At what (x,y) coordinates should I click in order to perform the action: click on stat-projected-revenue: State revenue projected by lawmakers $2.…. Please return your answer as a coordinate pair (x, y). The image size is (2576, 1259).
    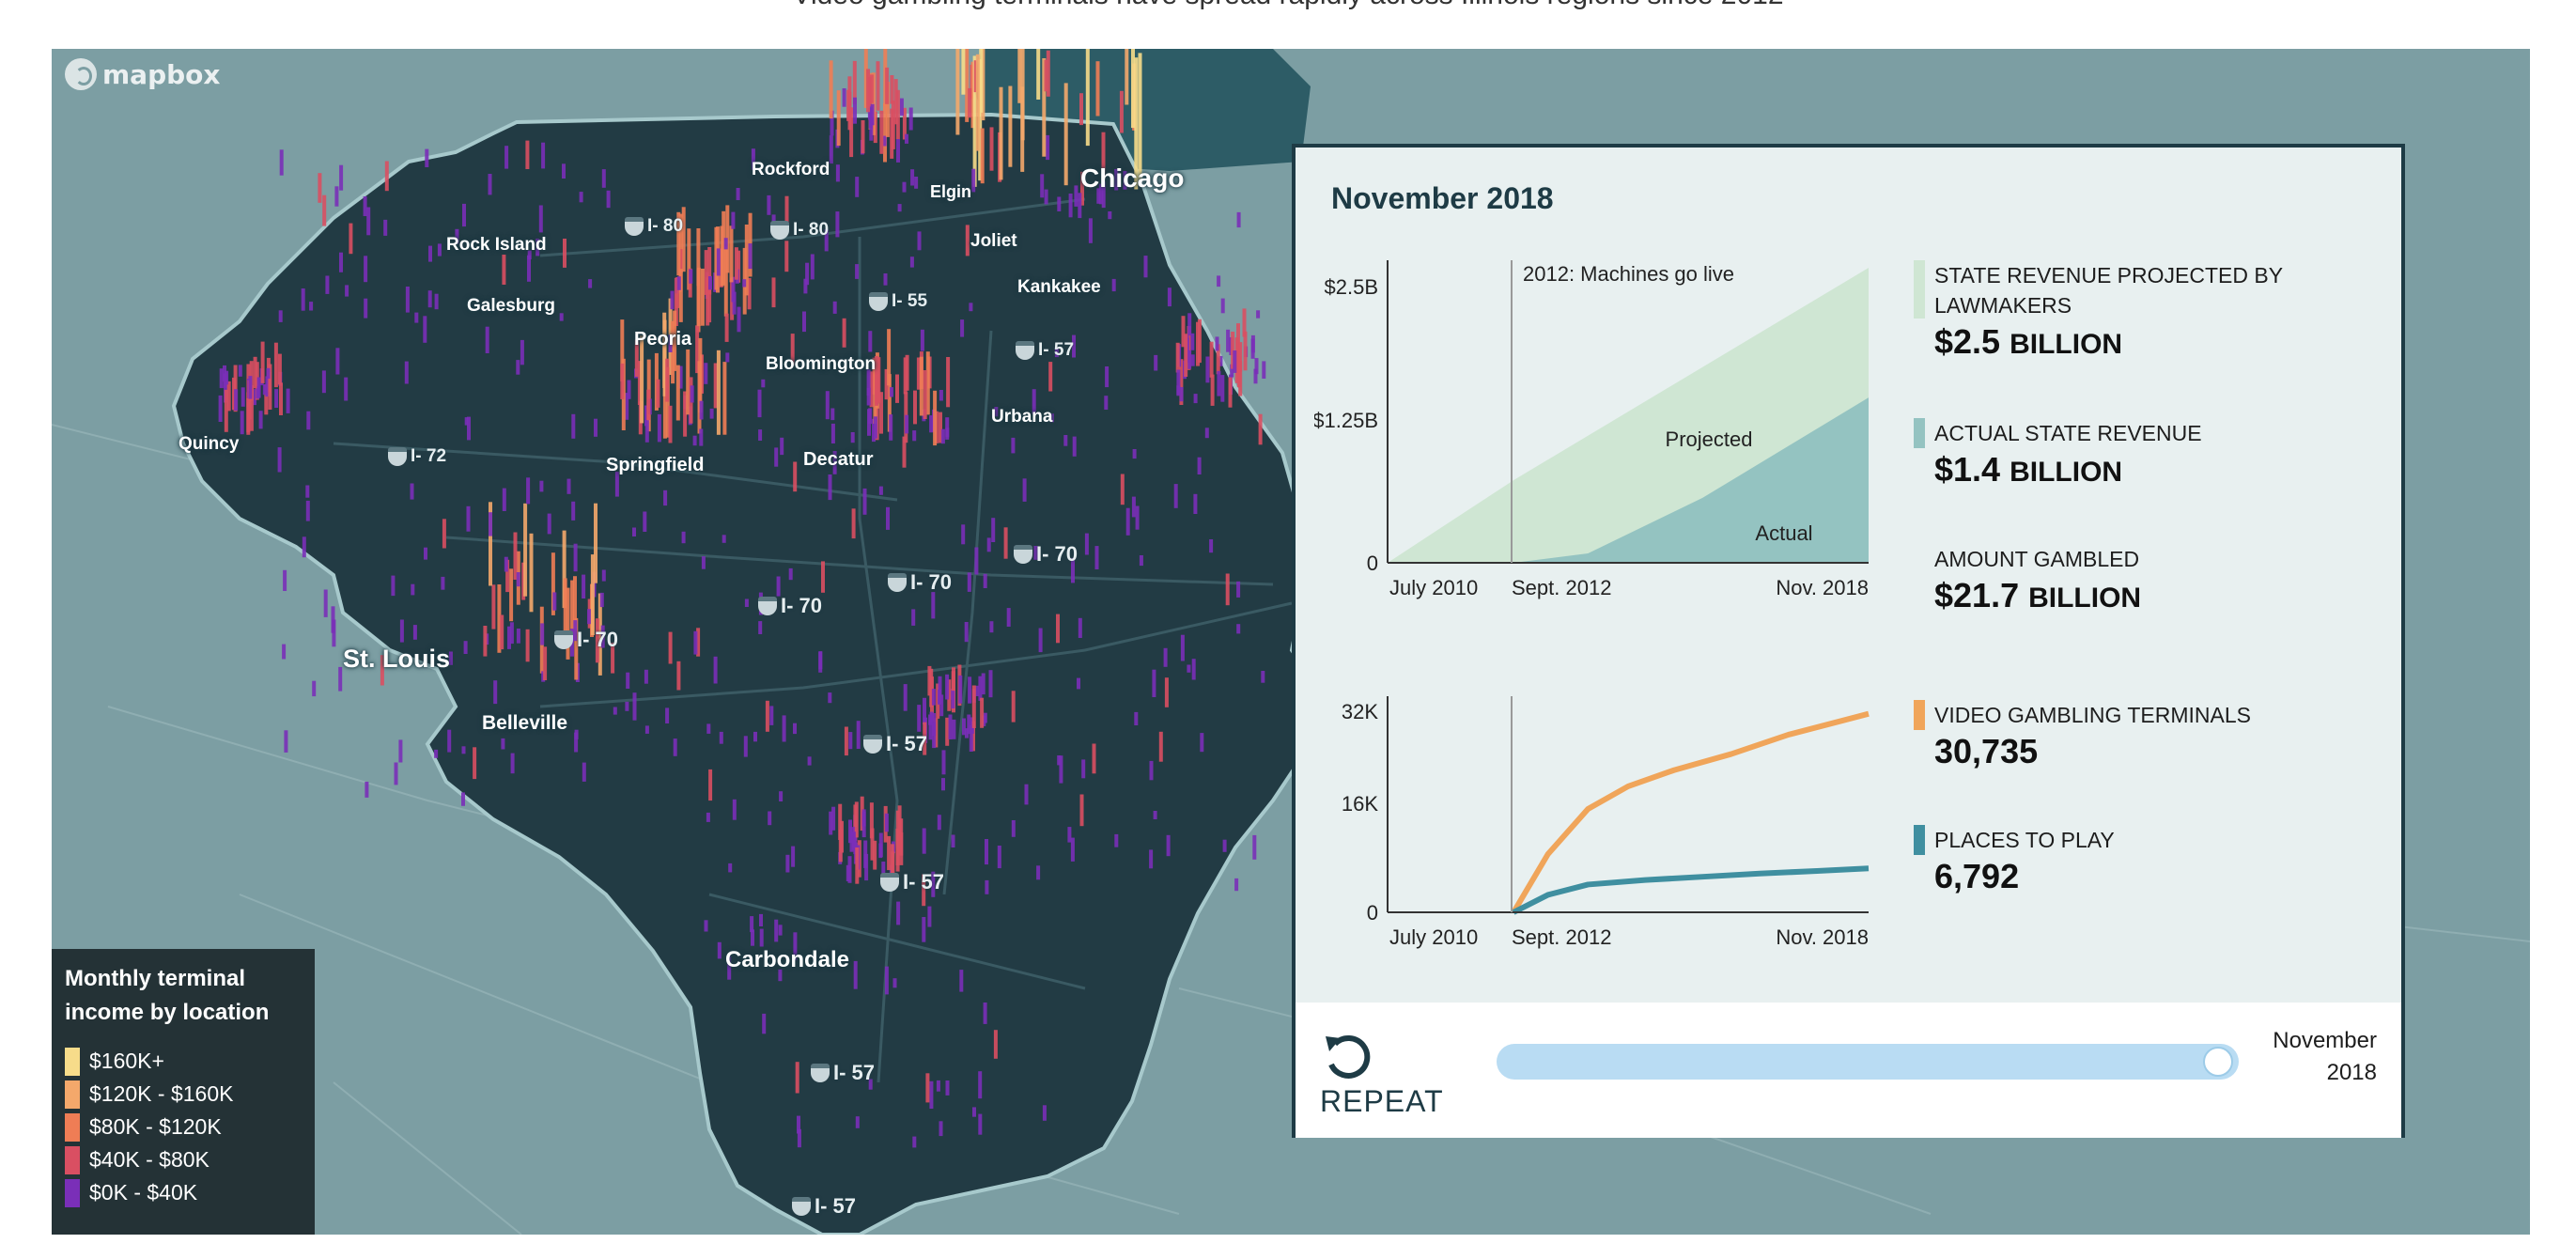
    Looking at the image, I should click on (2149, 311).